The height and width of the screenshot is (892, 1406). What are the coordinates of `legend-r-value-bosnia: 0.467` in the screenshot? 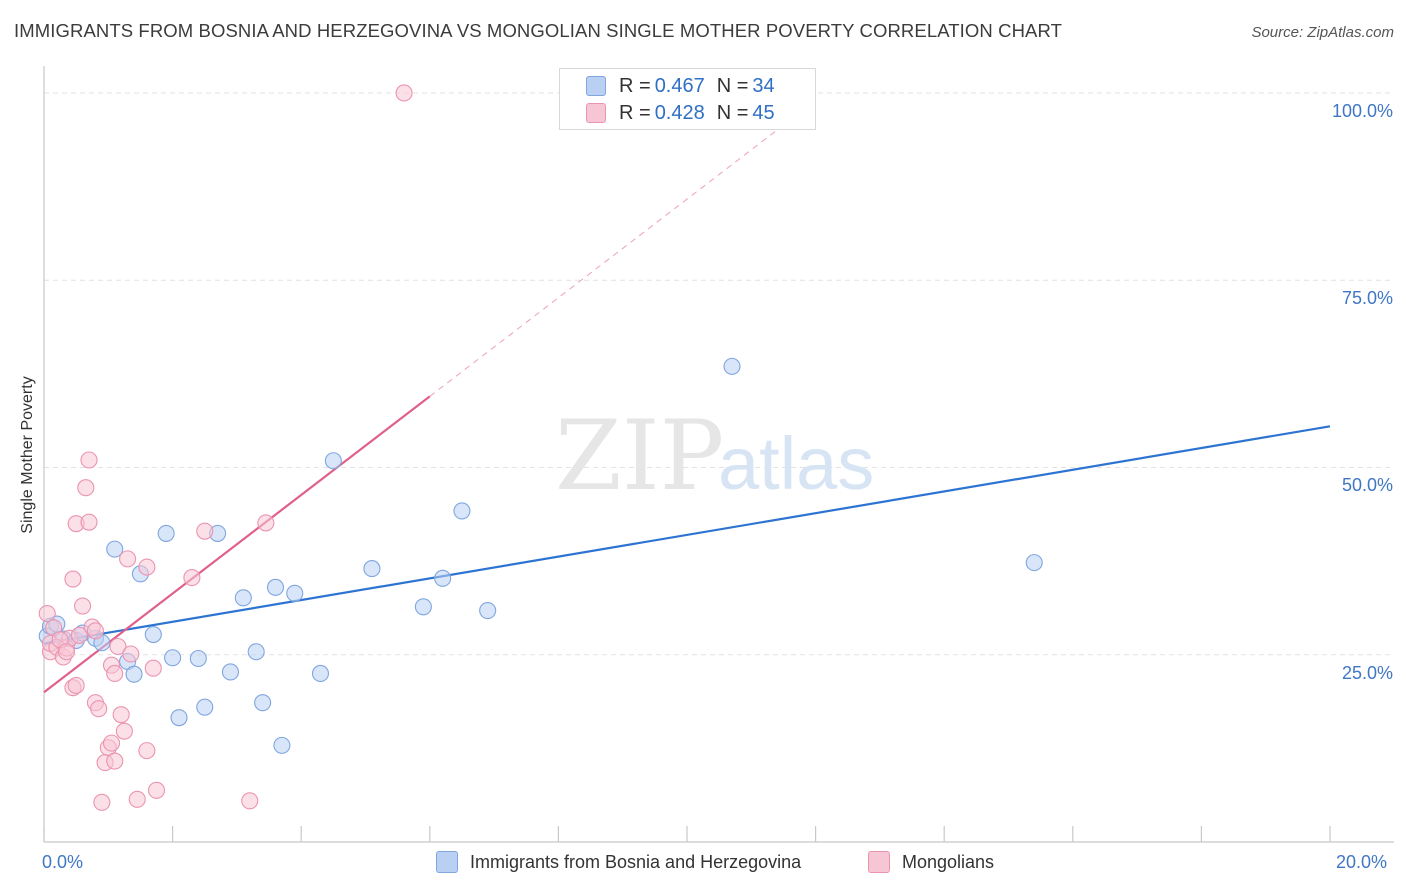 It's located at (679, 85).